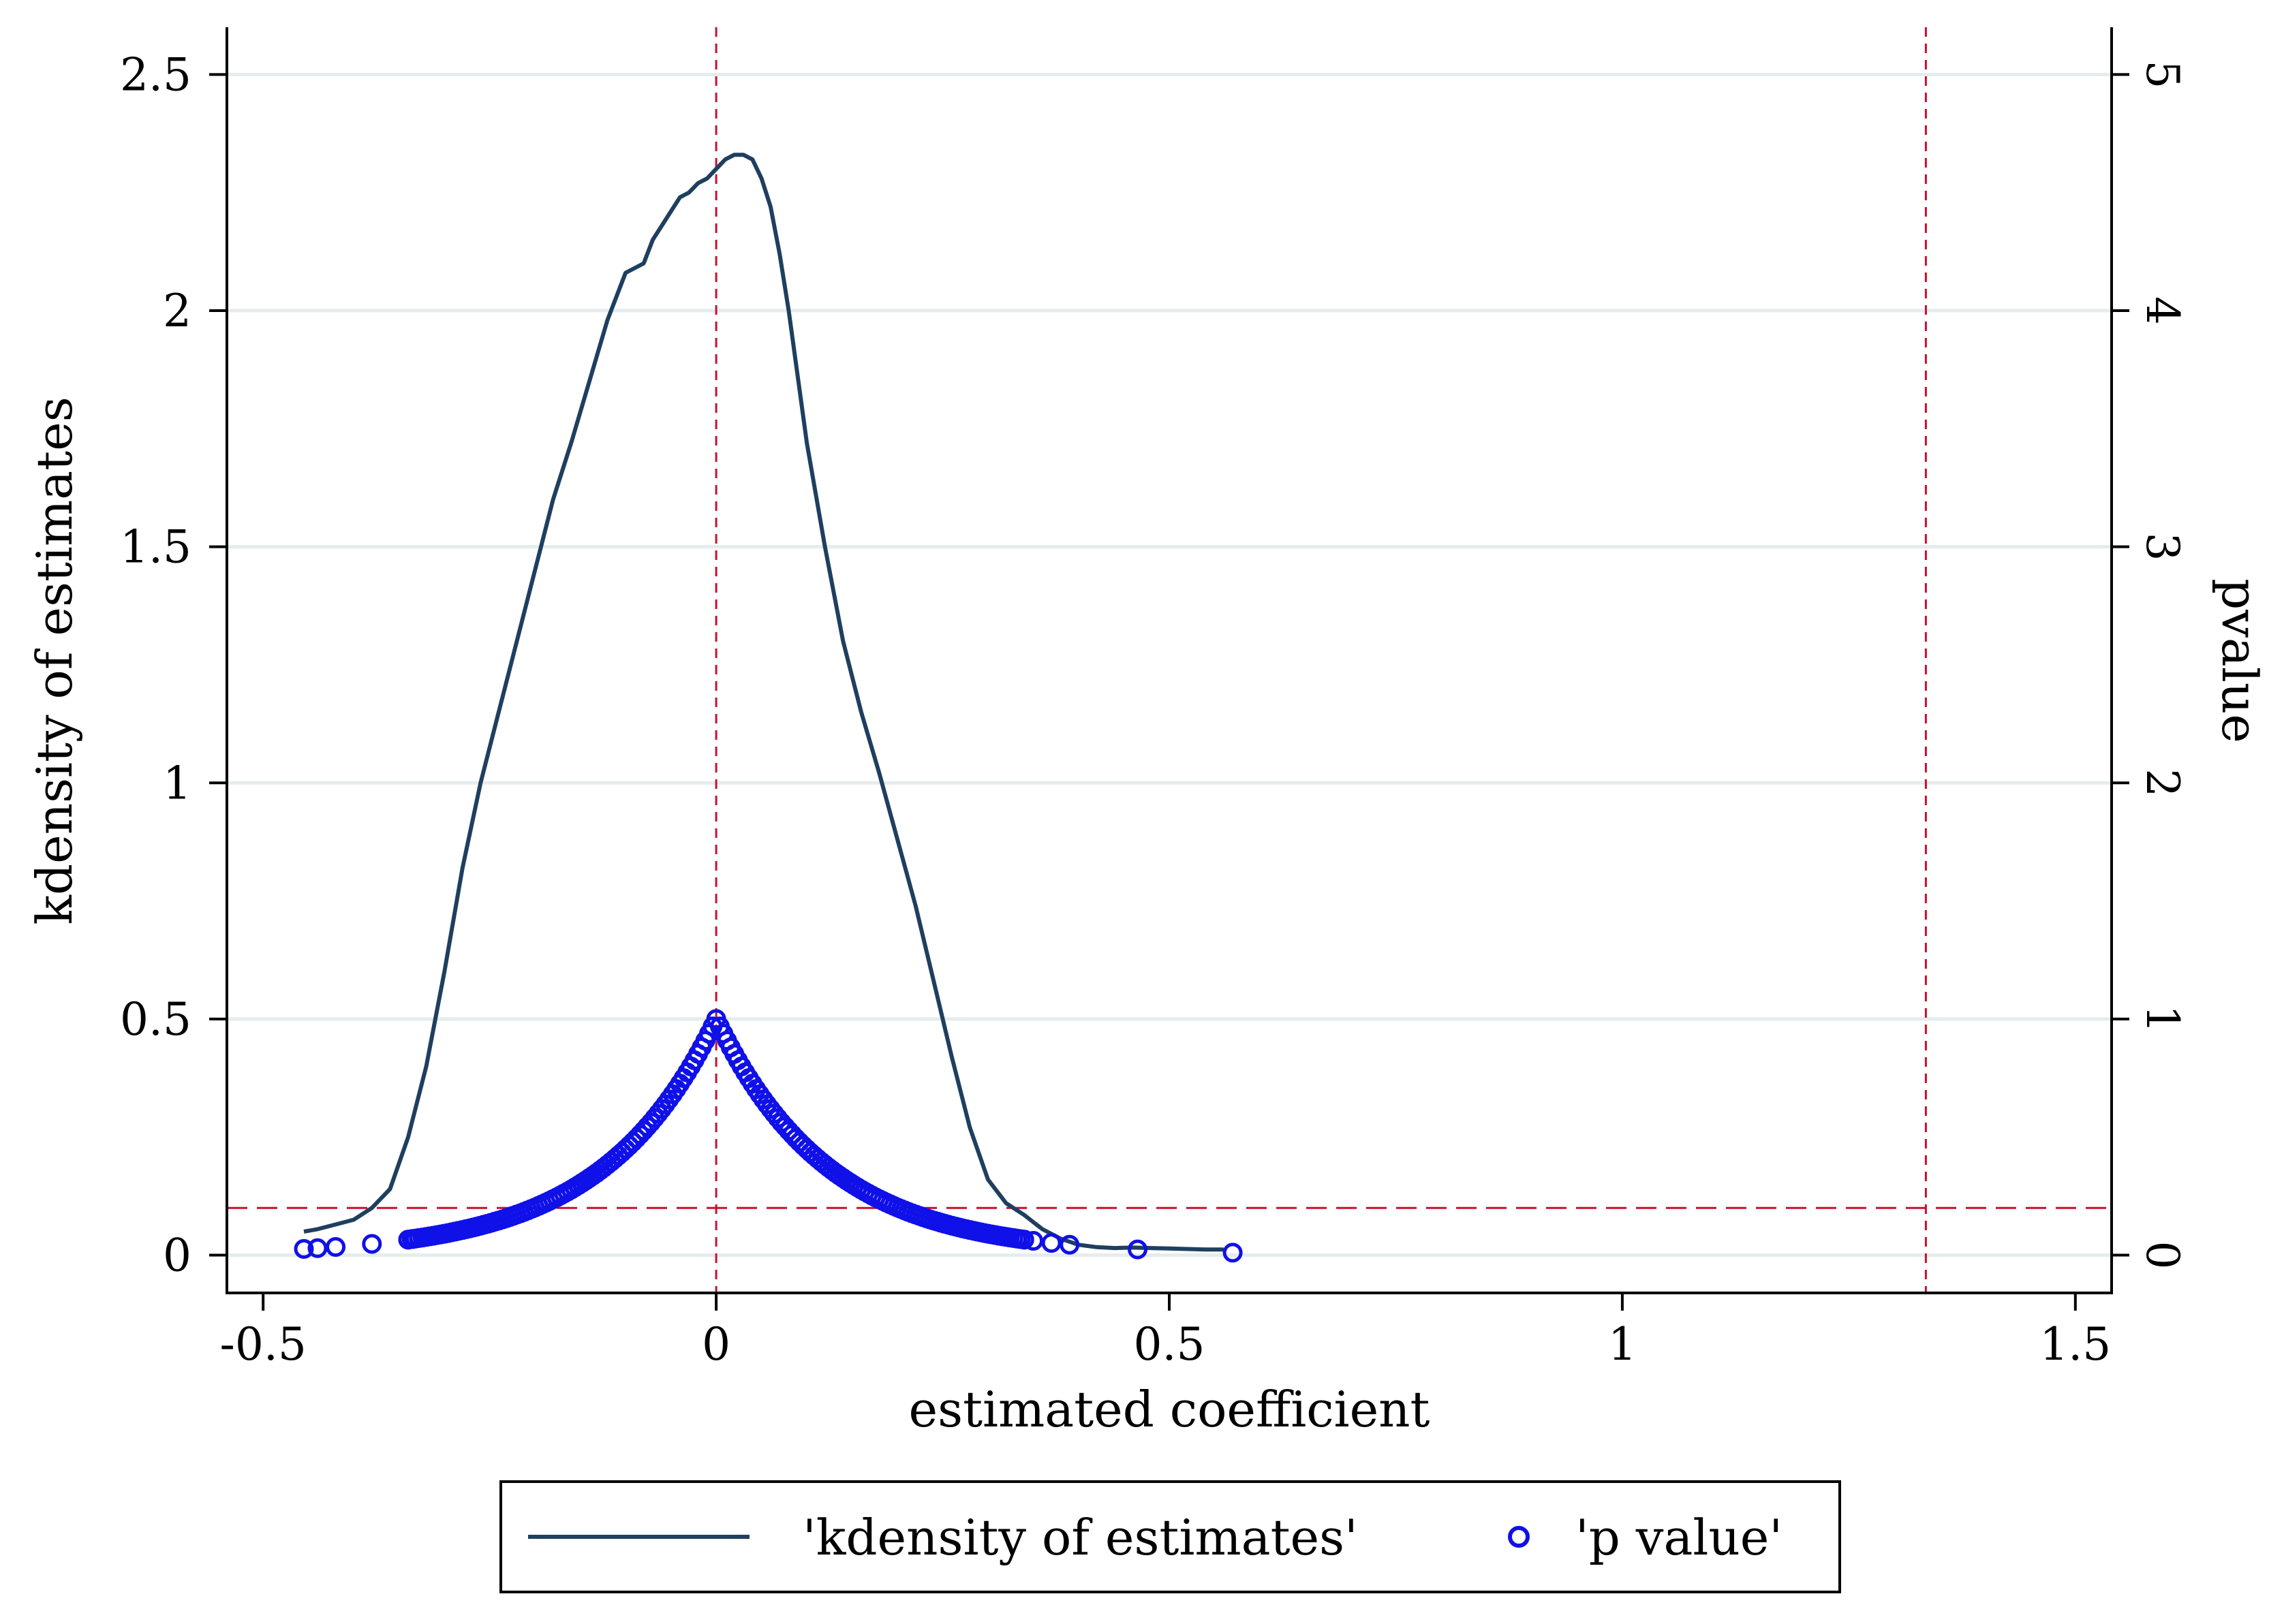 This screenshot has width=2284, height=1624. What do you see at coordinates (177, 1256) in the screenshot?
I see `y-left-tick-label: 0` at bounding box center [177, 1256].